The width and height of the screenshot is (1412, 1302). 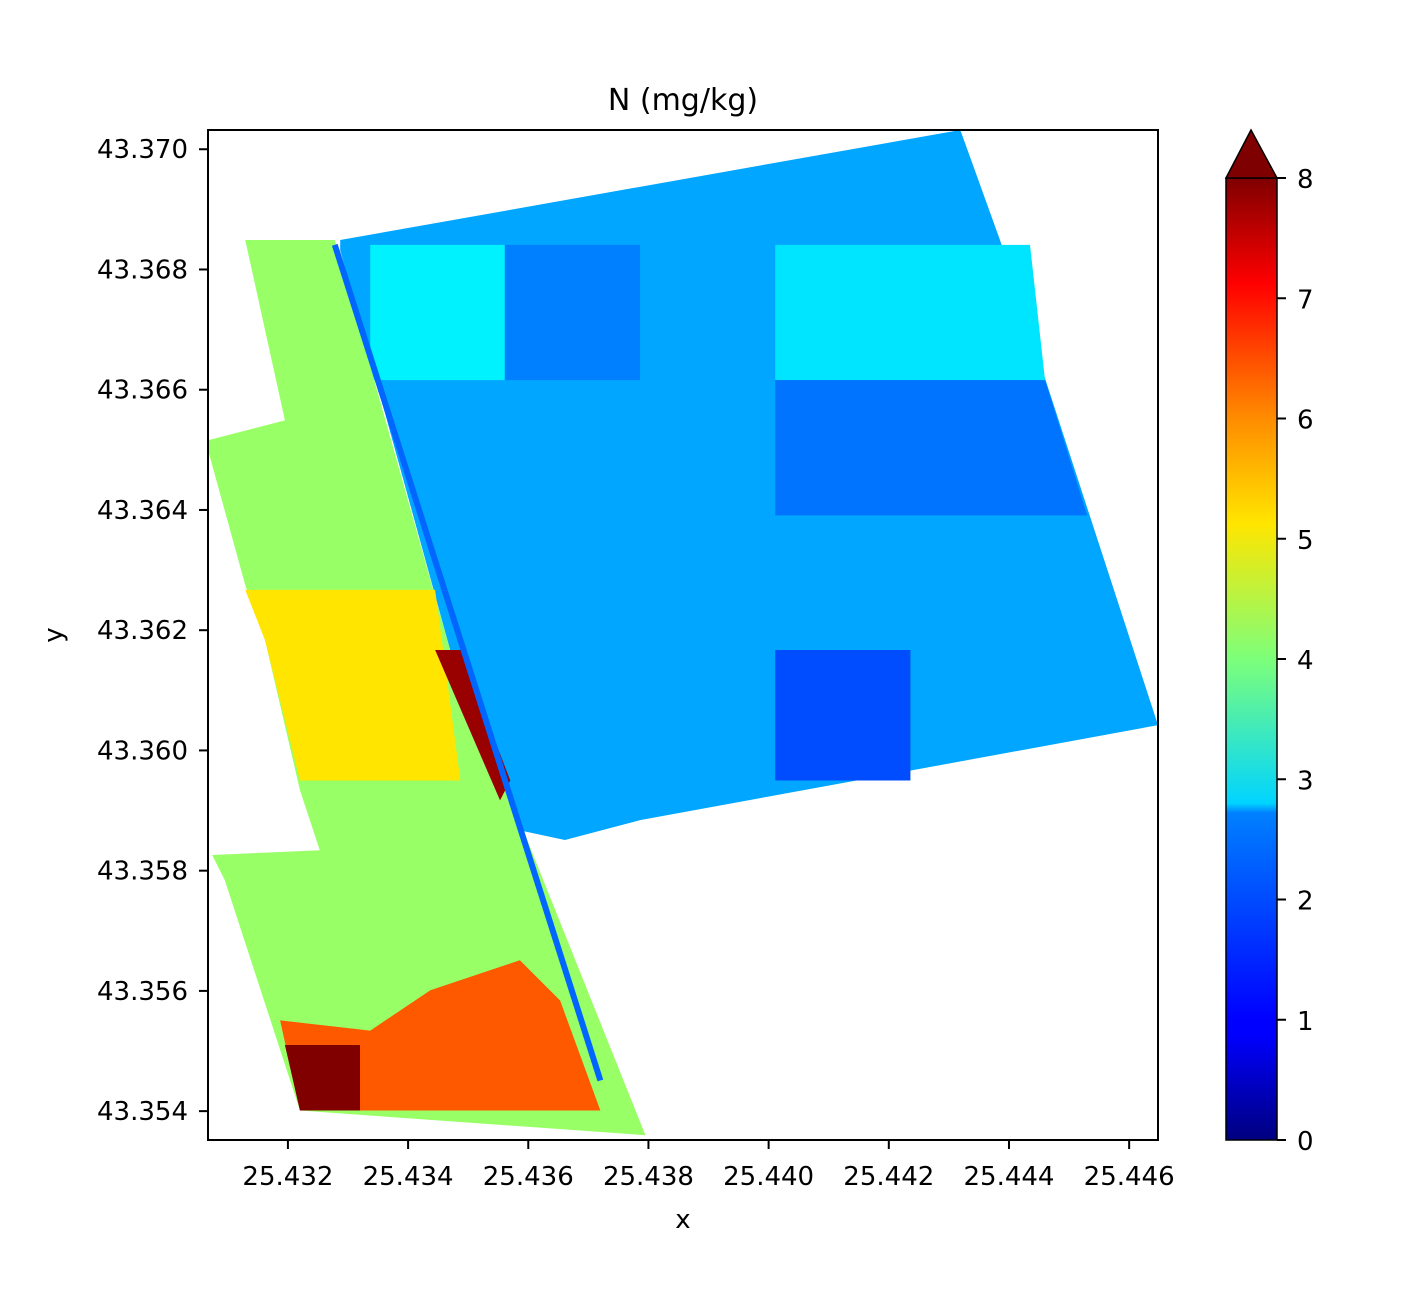 I want to click on colorbar-tick-label: 0, so click(x=1305, y=1142).